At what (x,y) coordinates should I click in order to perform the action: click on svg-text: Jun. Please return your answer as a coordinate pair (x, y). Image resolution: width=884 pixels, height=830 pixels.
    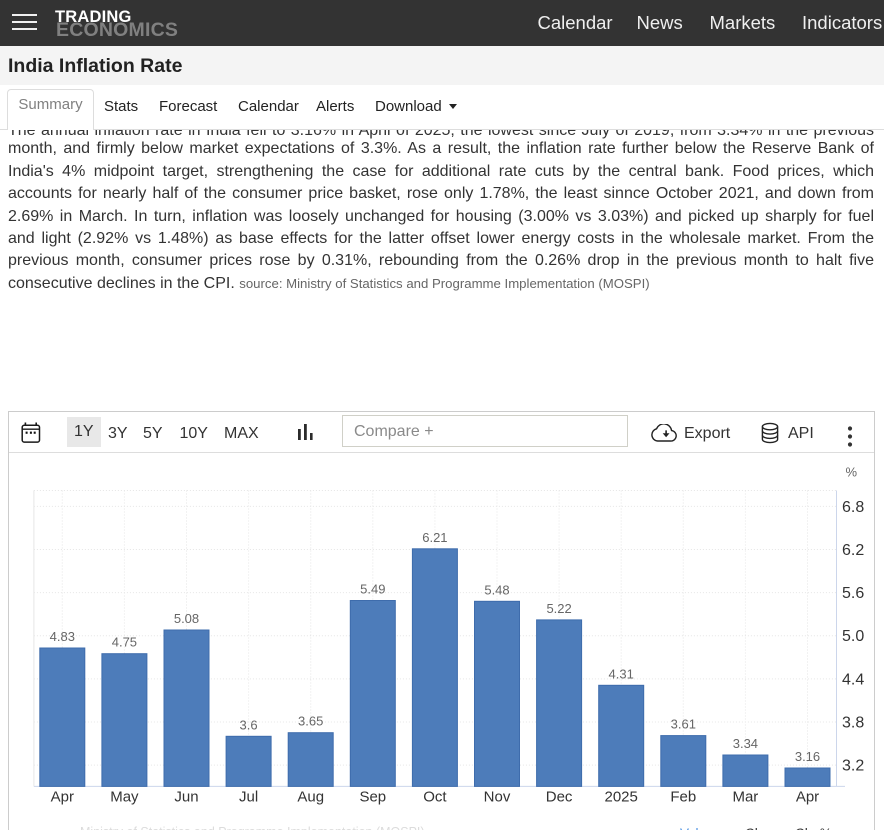
    Looking at the image, I should click on (186, 797).